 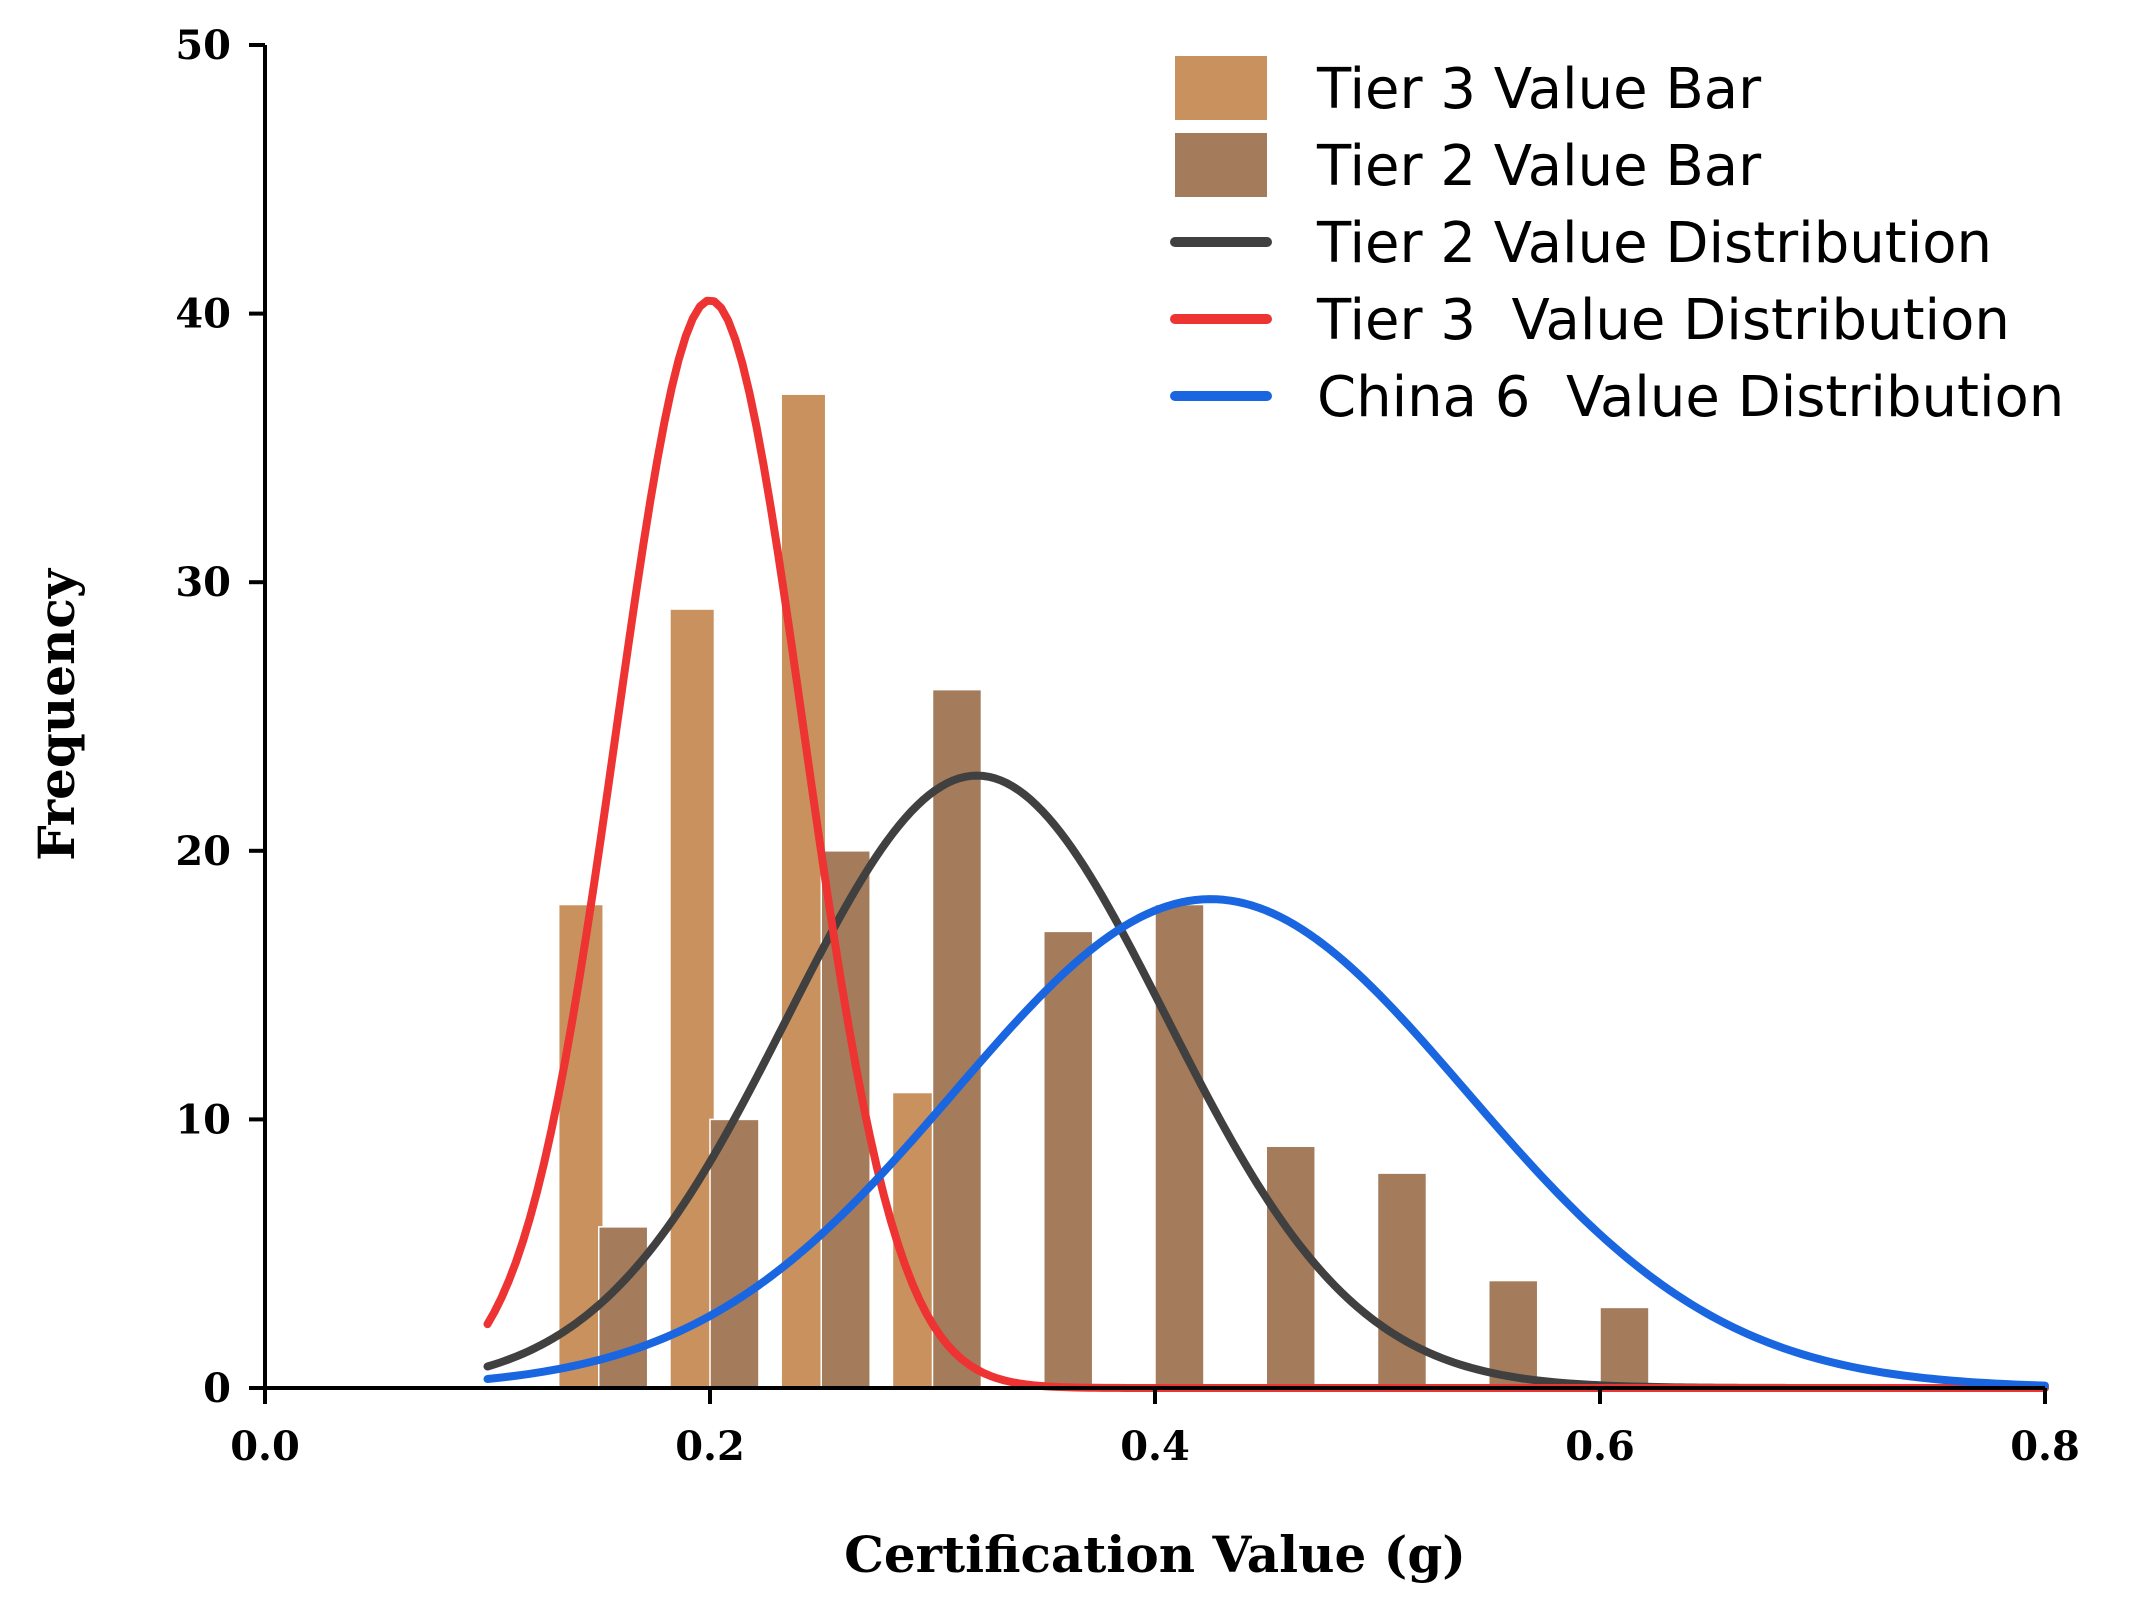 I want to click on y-axis-title: Frequency, so click(x=56, y=714).